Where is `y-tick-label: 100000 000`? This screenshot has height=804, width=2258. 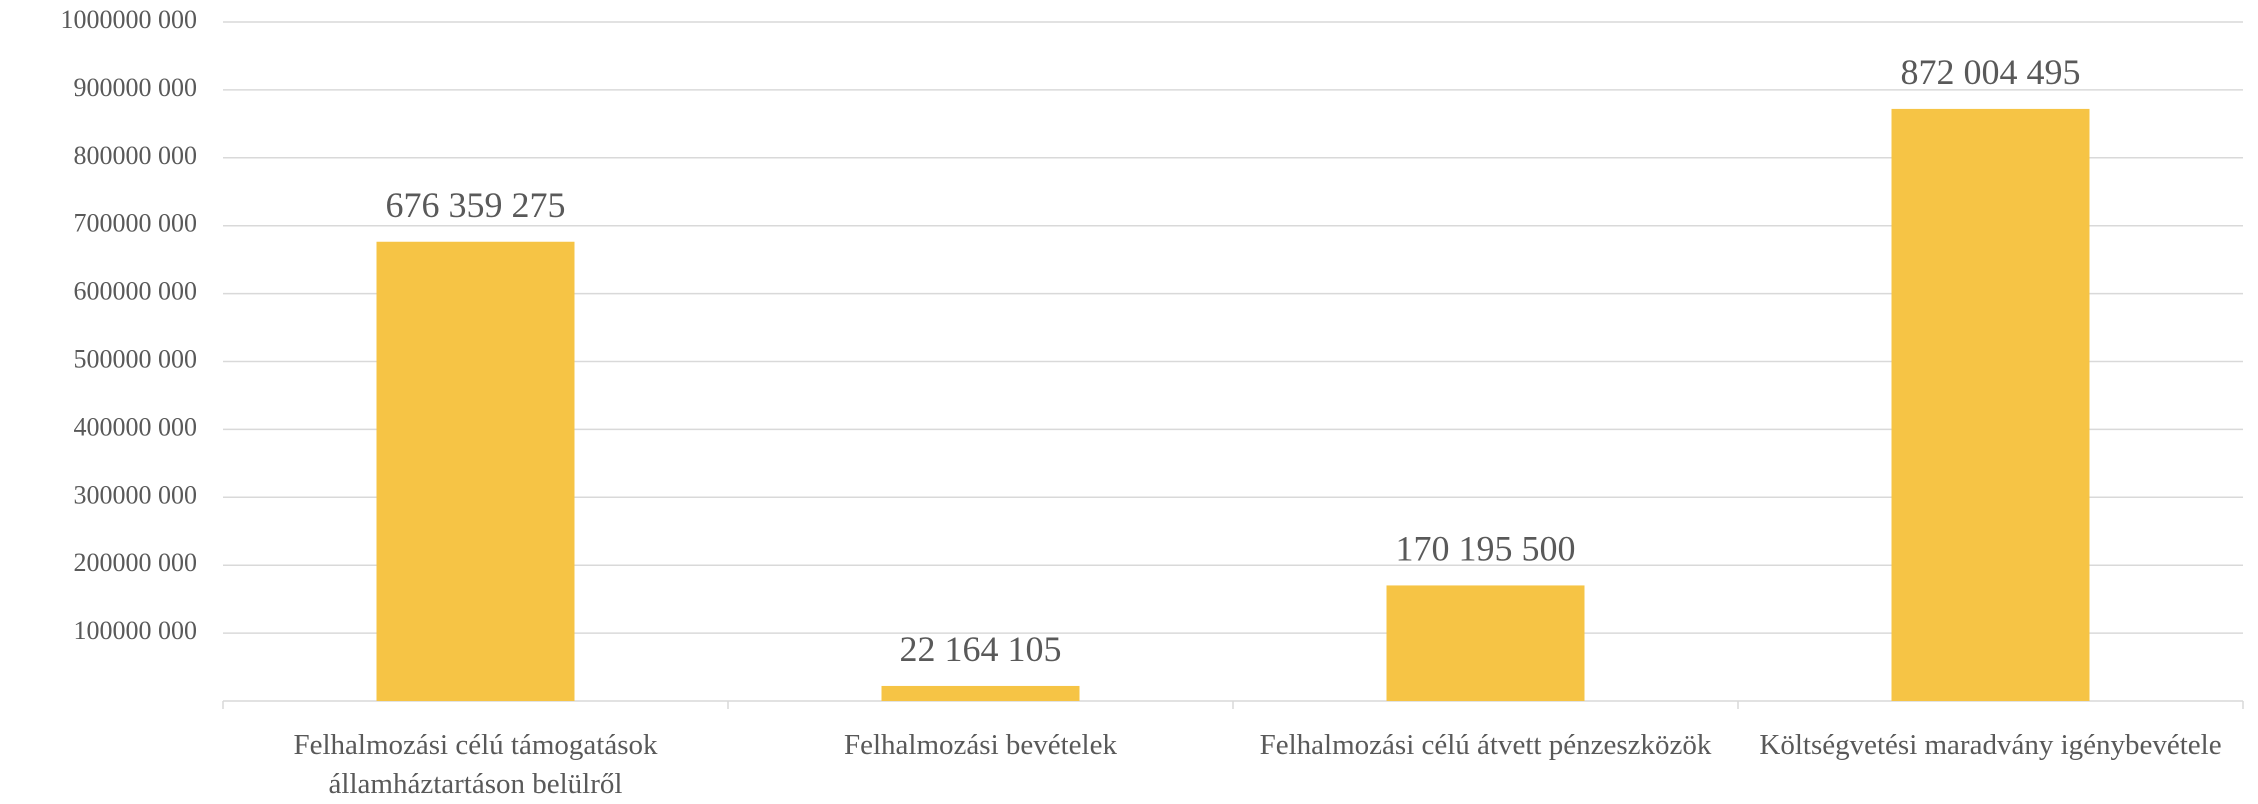 y-tick-label: 100000 000 is located at coordinates (136, 630).